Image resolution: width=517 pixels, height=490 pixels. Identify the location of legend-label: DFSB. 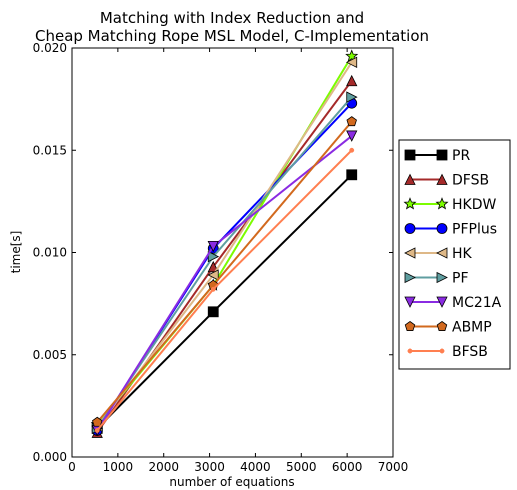
(470, 181).